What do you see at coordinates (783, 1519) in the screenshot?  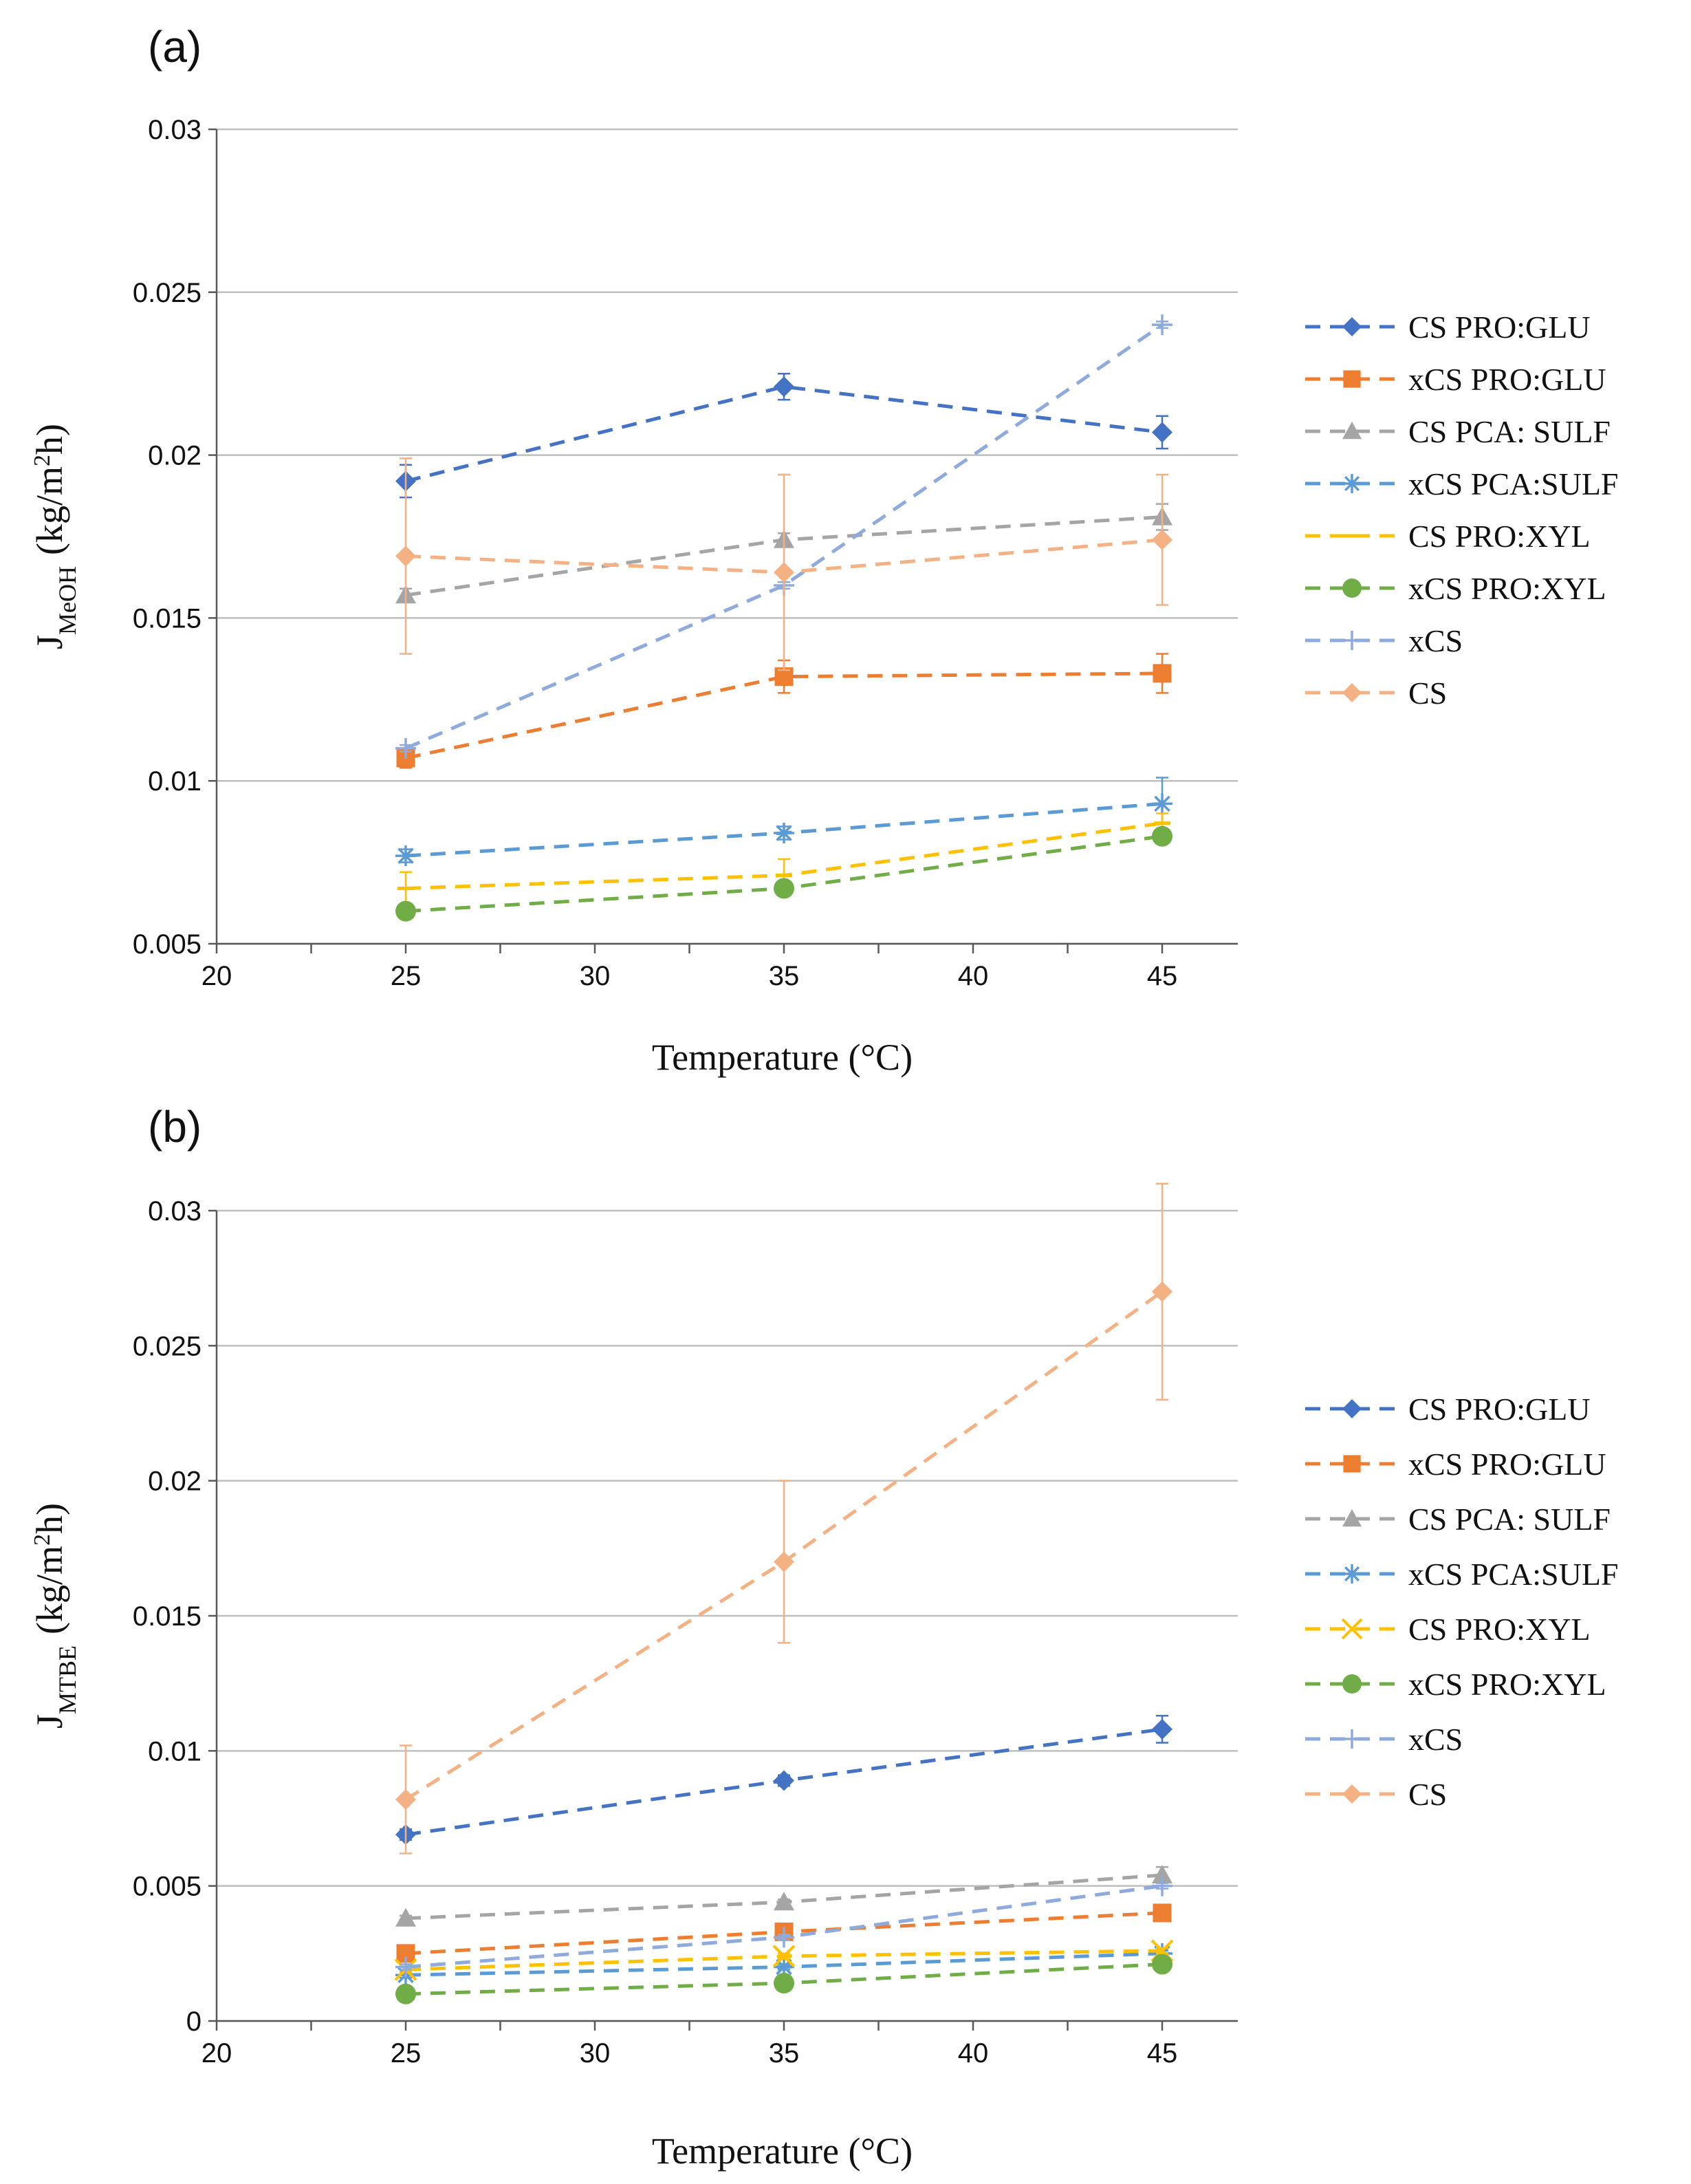 I see `series-cs` at bounding box center [783, 1519].